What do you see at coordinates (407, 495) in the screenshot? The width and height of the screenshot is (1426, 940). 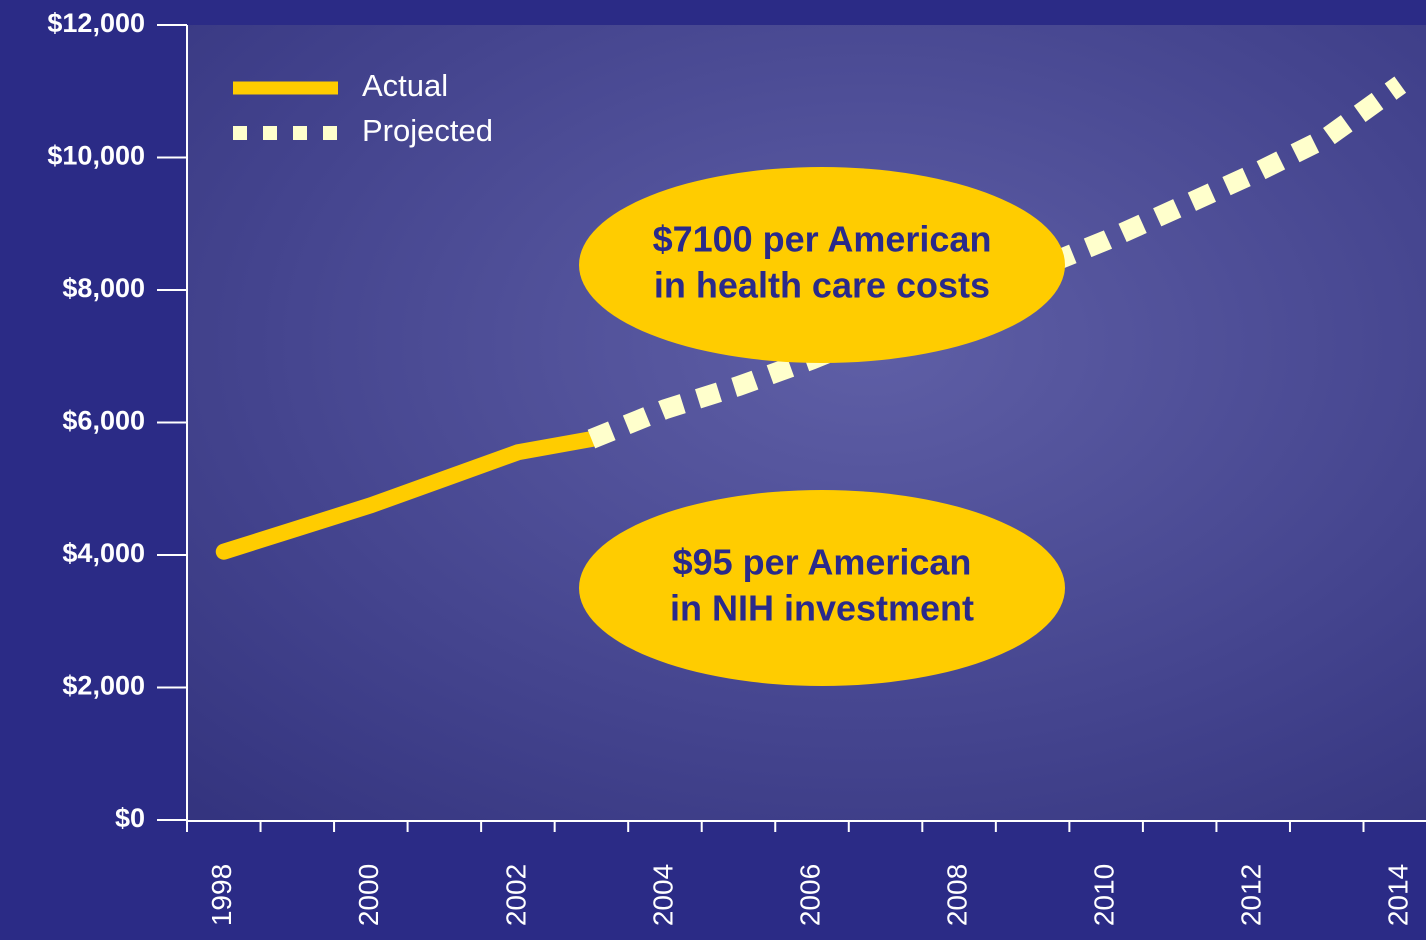 I see `data-line` at bounding box center [407, 495].